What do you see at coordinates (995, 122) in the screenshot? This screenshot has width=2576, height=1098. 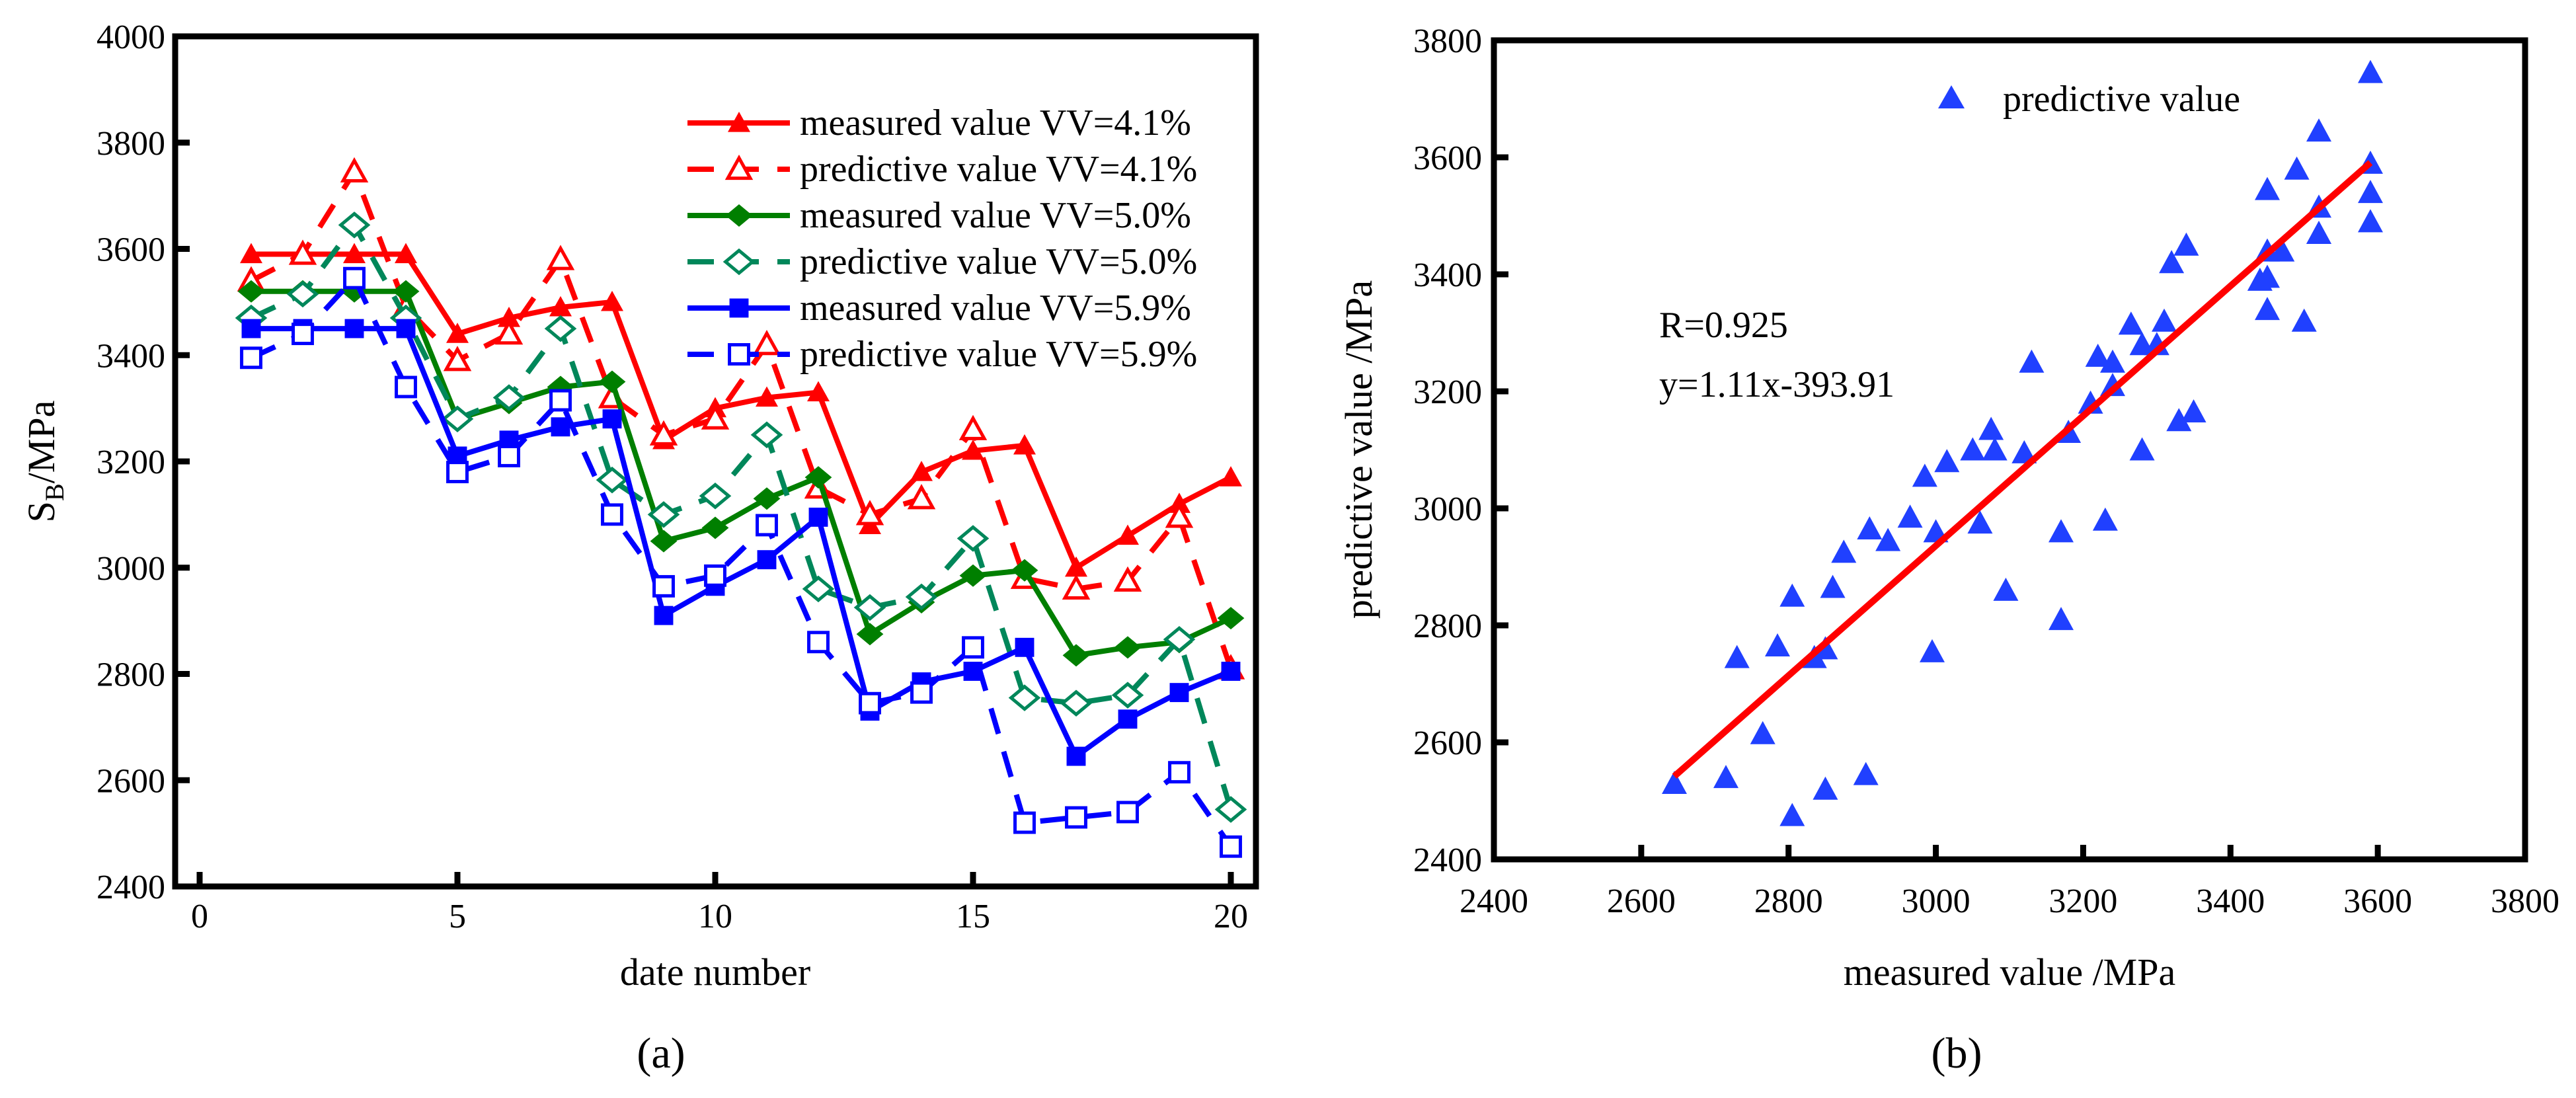 I see `legend-label: measured value VV=4.1%` at bounding box center [995, 122].